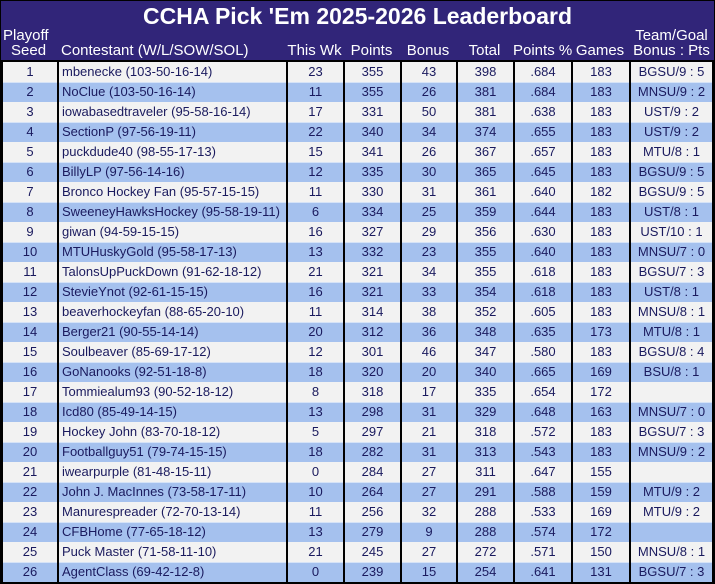 The image size is (715, 584). I want to click on cell-games: 163, so click(602, 412).